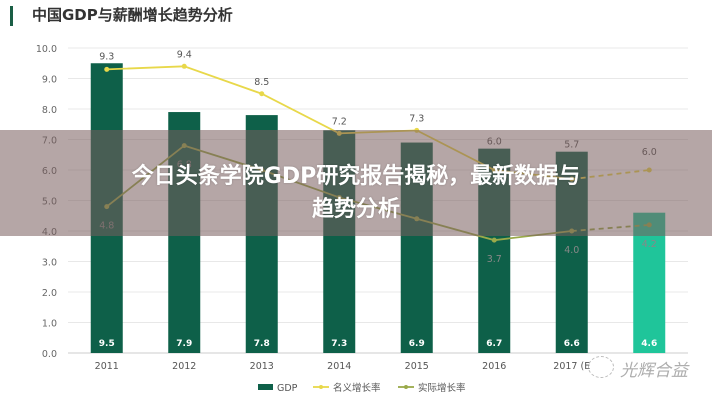 This screenshot has height=400, width=712. Describe the element at coordinates (184, 344) in the screenshot. I see `bar-label: 7.9` at that location.